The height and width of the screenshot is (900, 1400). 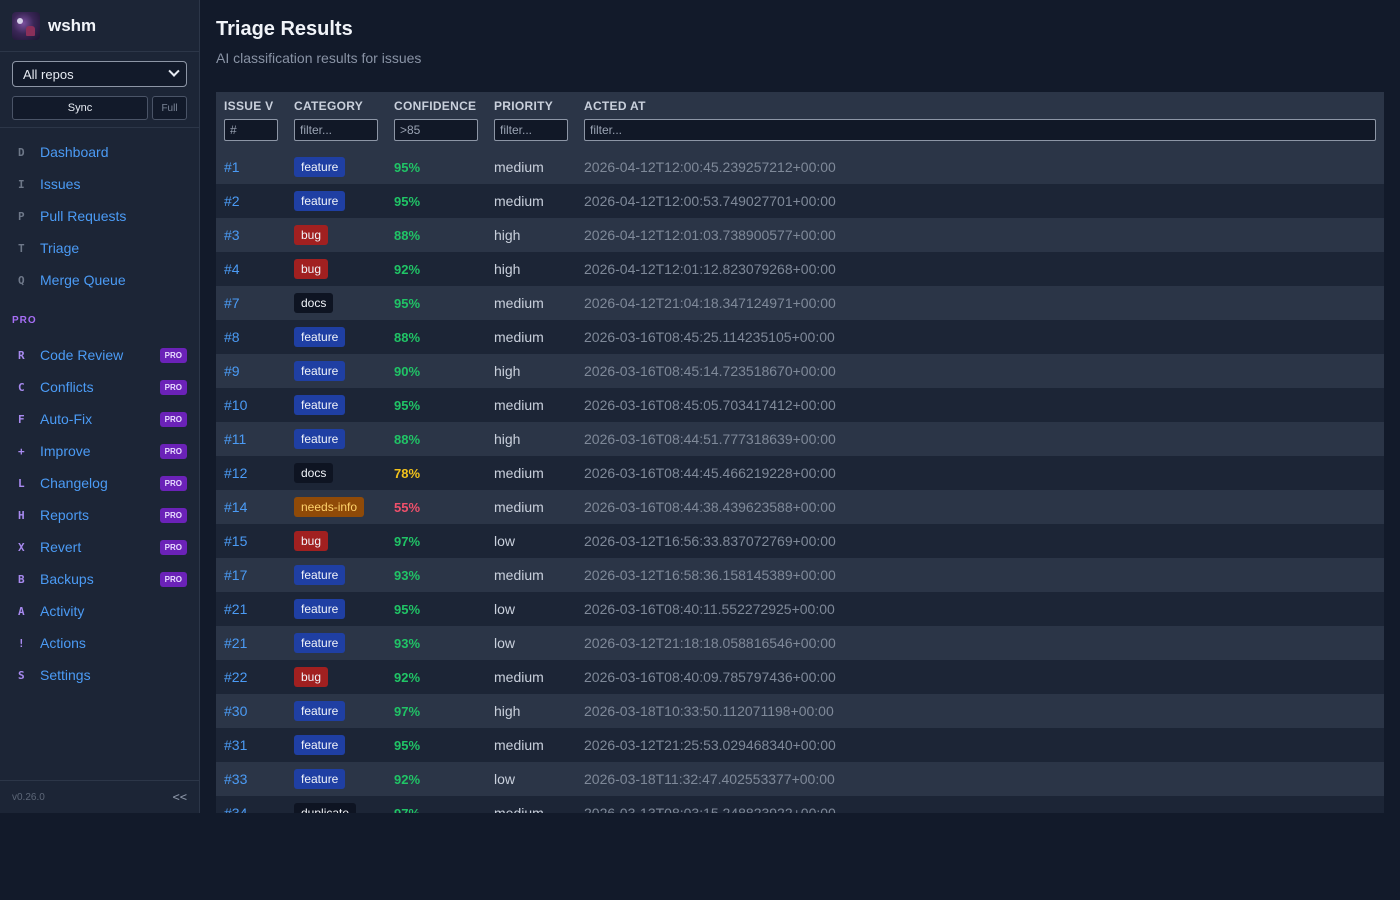 I want to click on sidebar-item-settings: S Settings, so click(x=99, y=675).